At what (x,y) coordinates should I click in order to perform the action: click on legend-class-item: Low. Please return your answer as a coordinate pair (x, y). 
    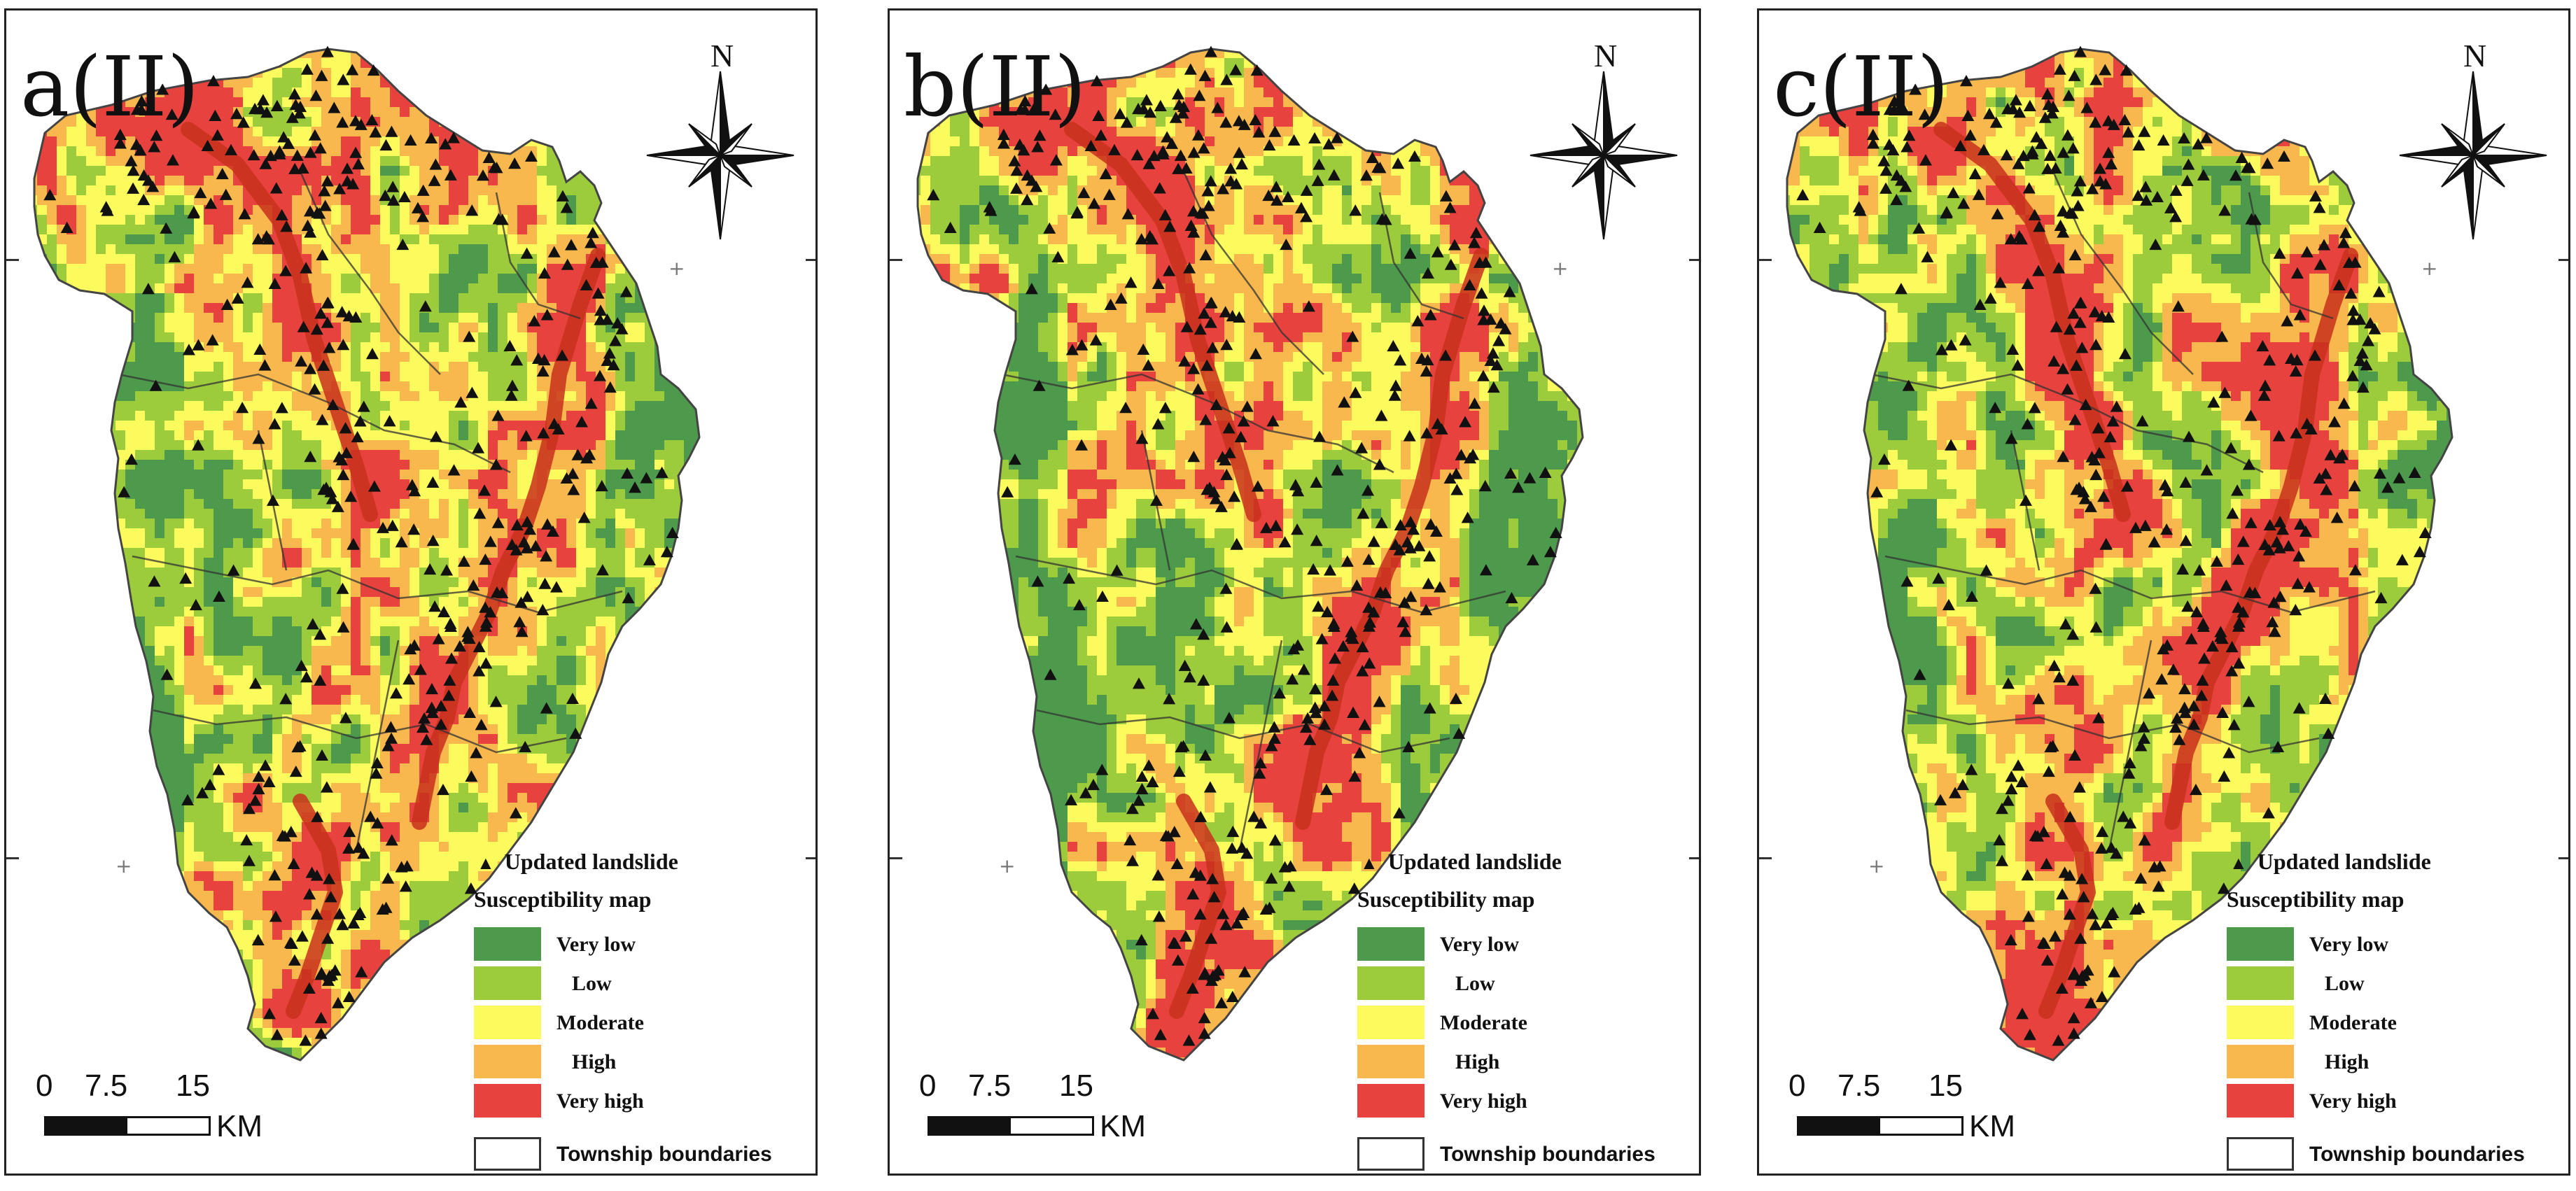
    Looking at the image, I should click on (635, 983).